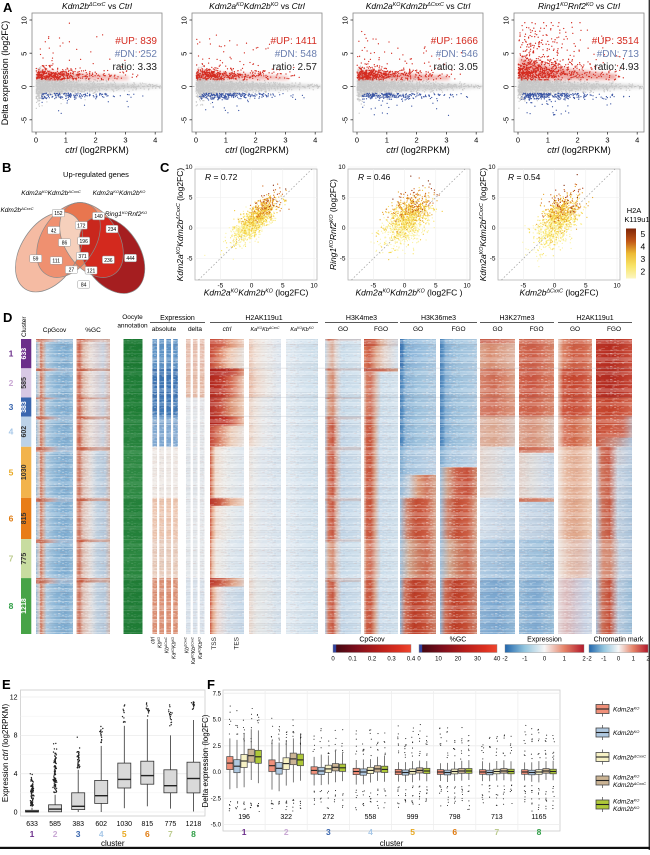 The width and height of the screenshot is (650, 855). I want to click on svg-text: Delta expression (log2FC), so click(205, 760).